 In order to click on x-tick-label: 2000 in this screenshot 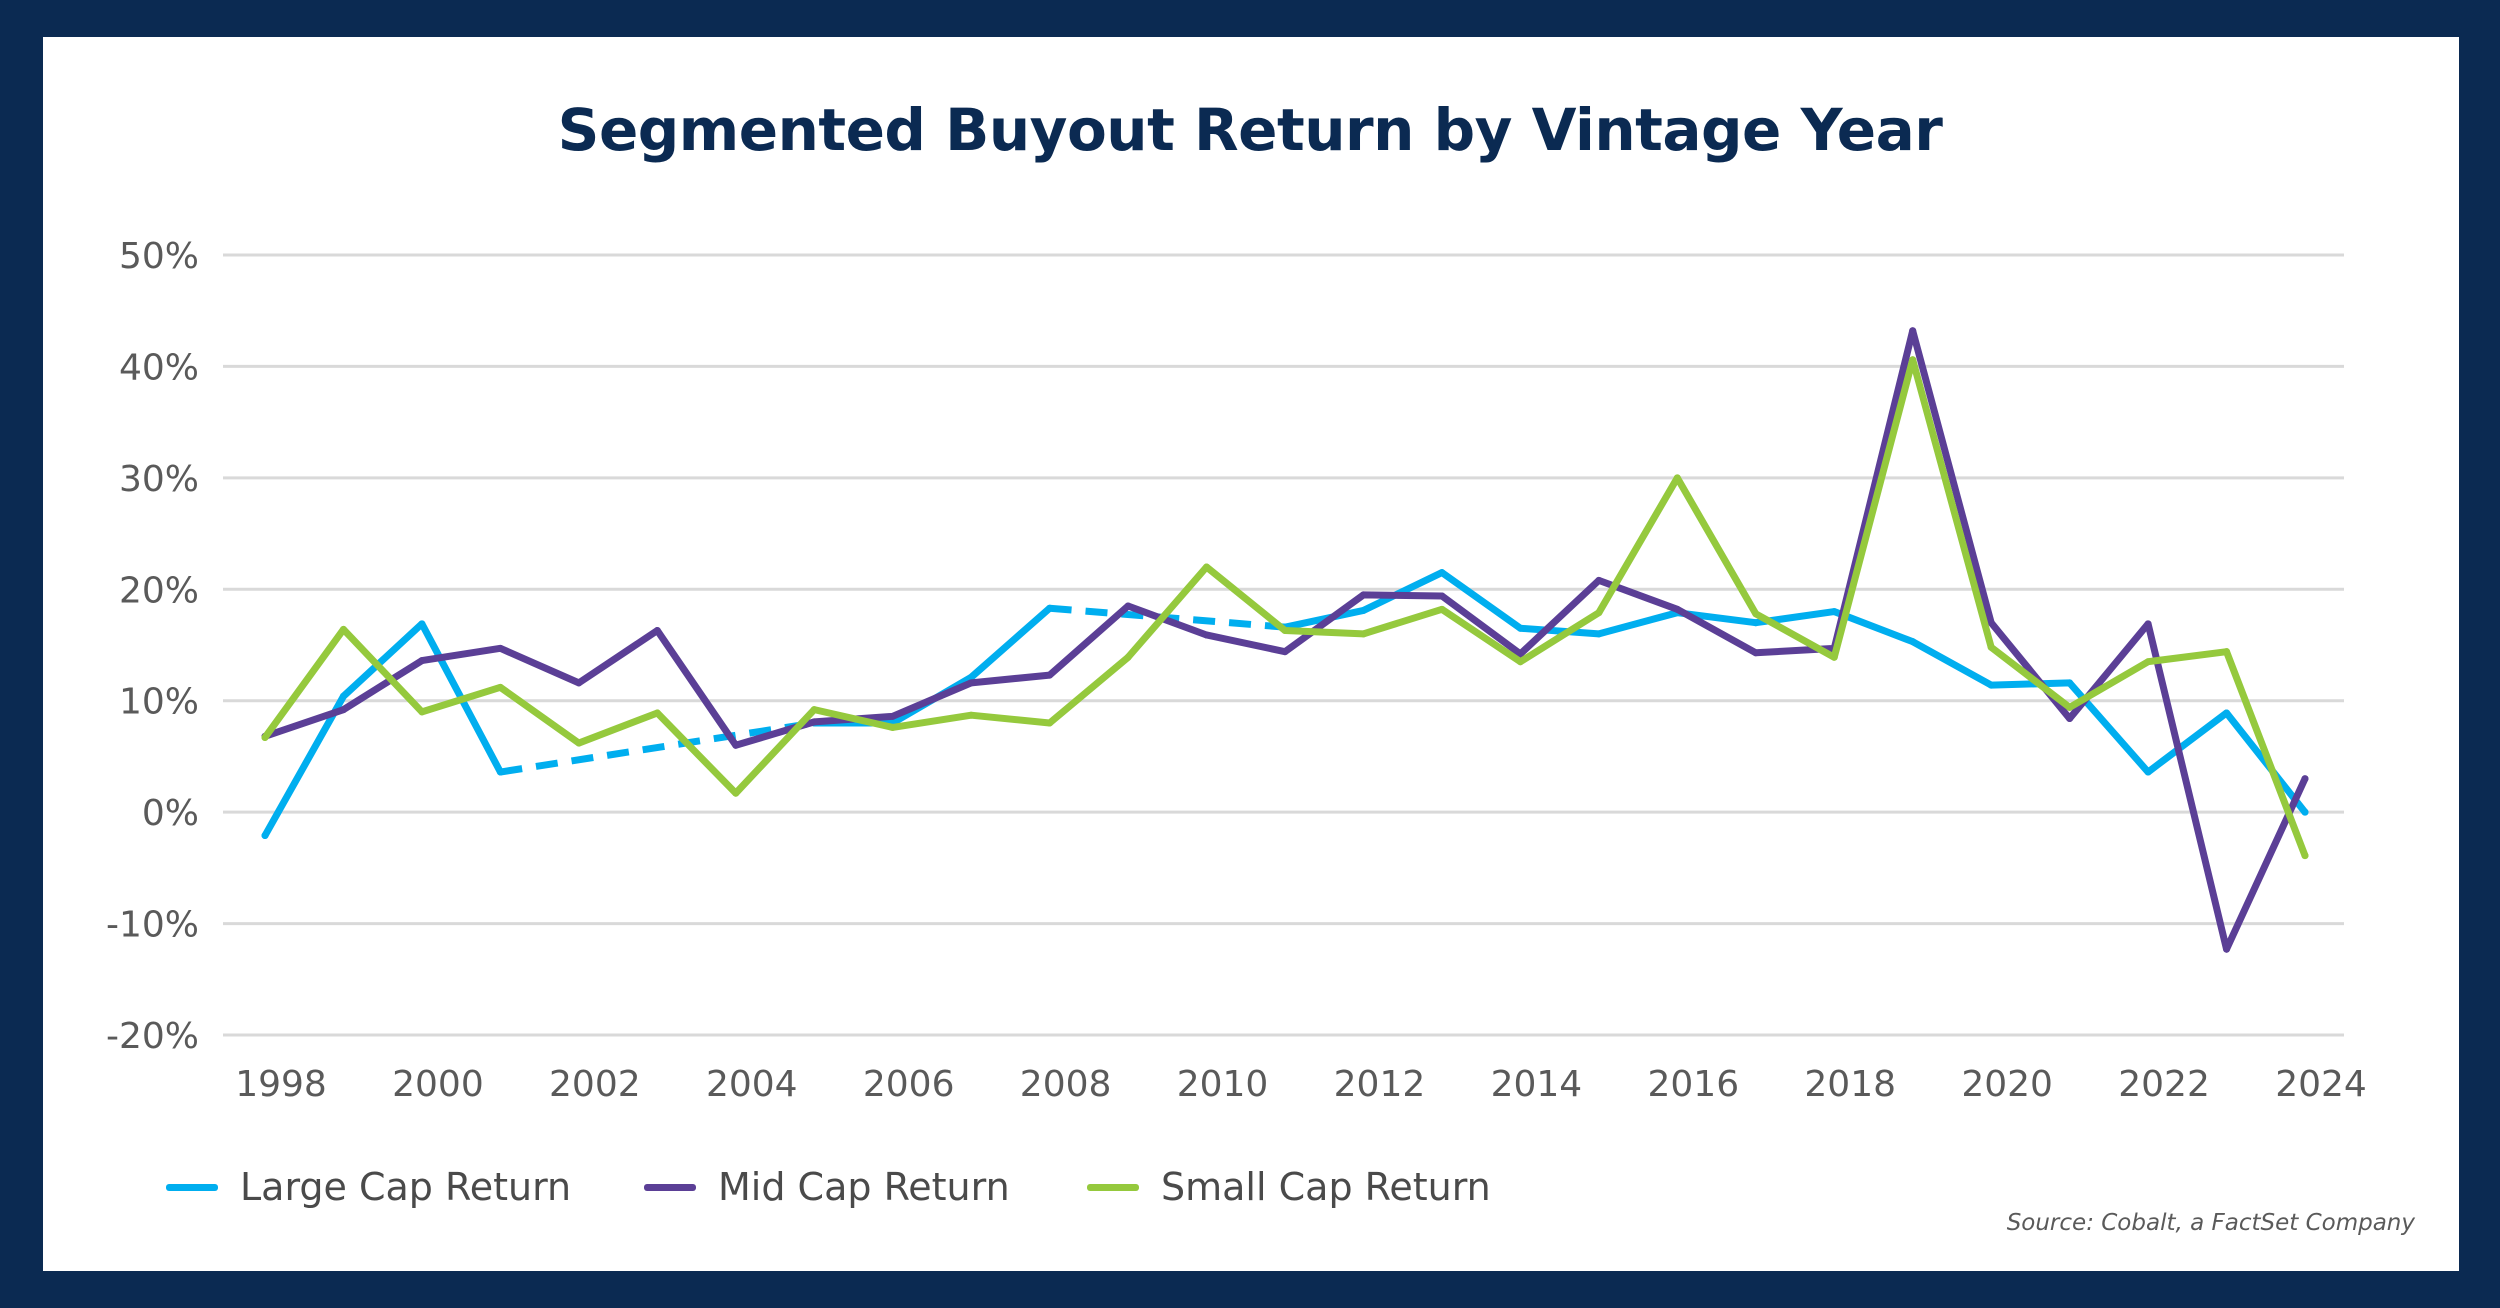, I will do `click(438, 1084)`.